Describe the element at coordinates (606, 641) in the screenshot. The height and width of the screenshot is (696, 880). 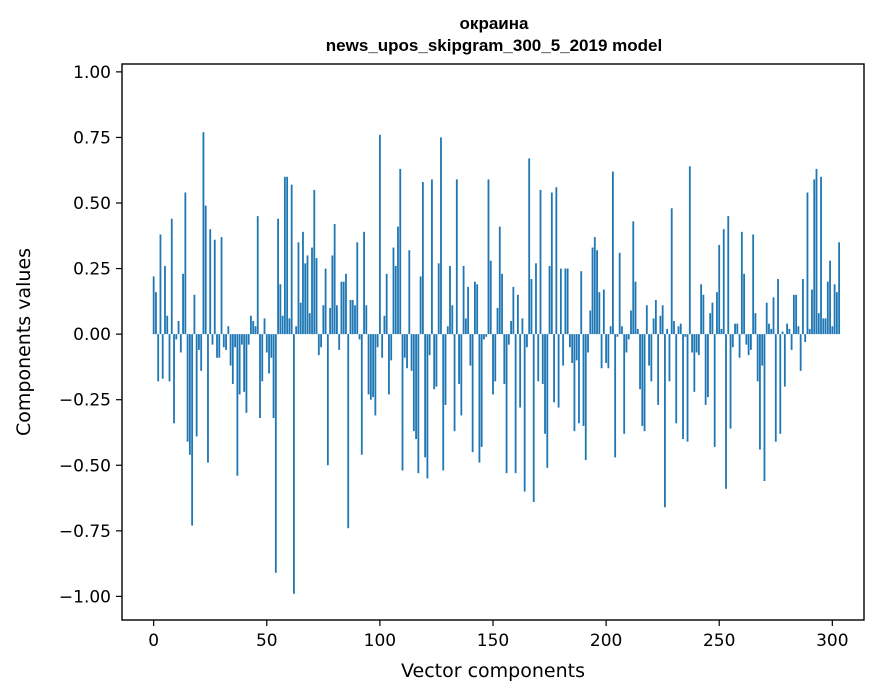
I see `x-tick-label: 200` at that location.